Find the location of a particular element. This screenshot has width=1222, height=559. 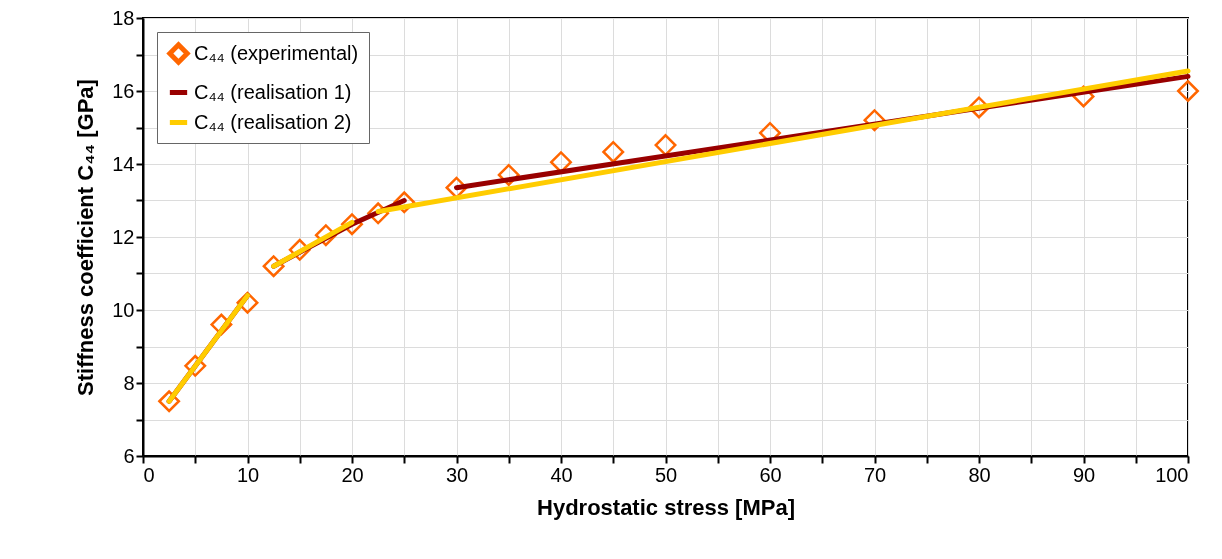

y-tick-label: 16 is located at coordinates (123, 90).